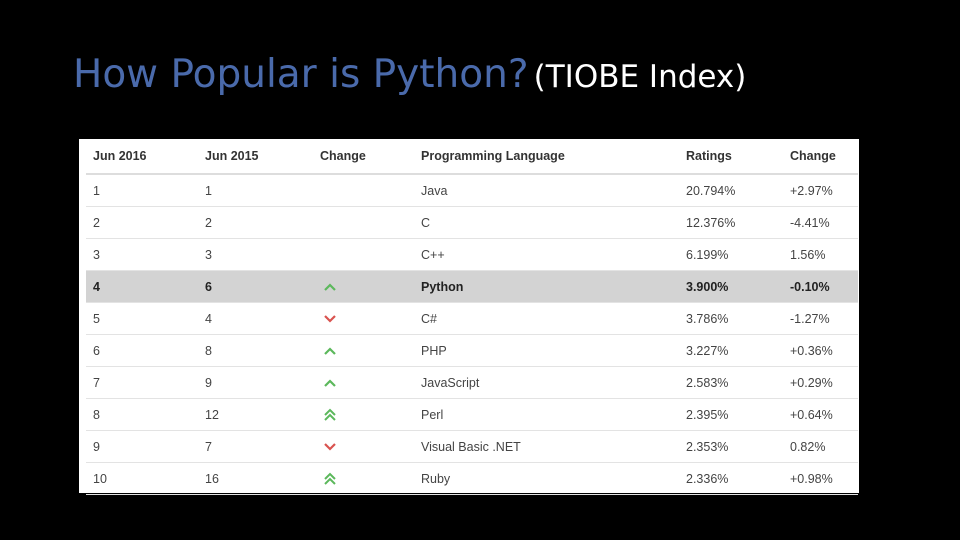  Describe the element at coordinates (142, 254) in the screenshot. I see `cell-jun-2016: 3` at that location.